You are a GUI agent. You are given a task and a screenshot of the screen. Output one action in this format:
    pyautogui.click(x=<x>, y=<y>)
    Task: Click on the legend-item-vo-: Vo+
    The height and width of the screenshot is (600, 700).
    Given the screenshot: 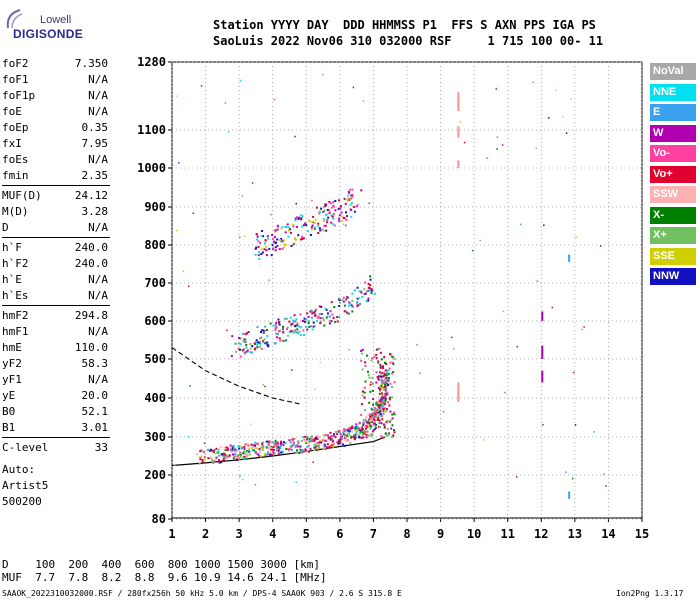 What is the action you would take?
    pyautogui.click(x=673, y=174)
    